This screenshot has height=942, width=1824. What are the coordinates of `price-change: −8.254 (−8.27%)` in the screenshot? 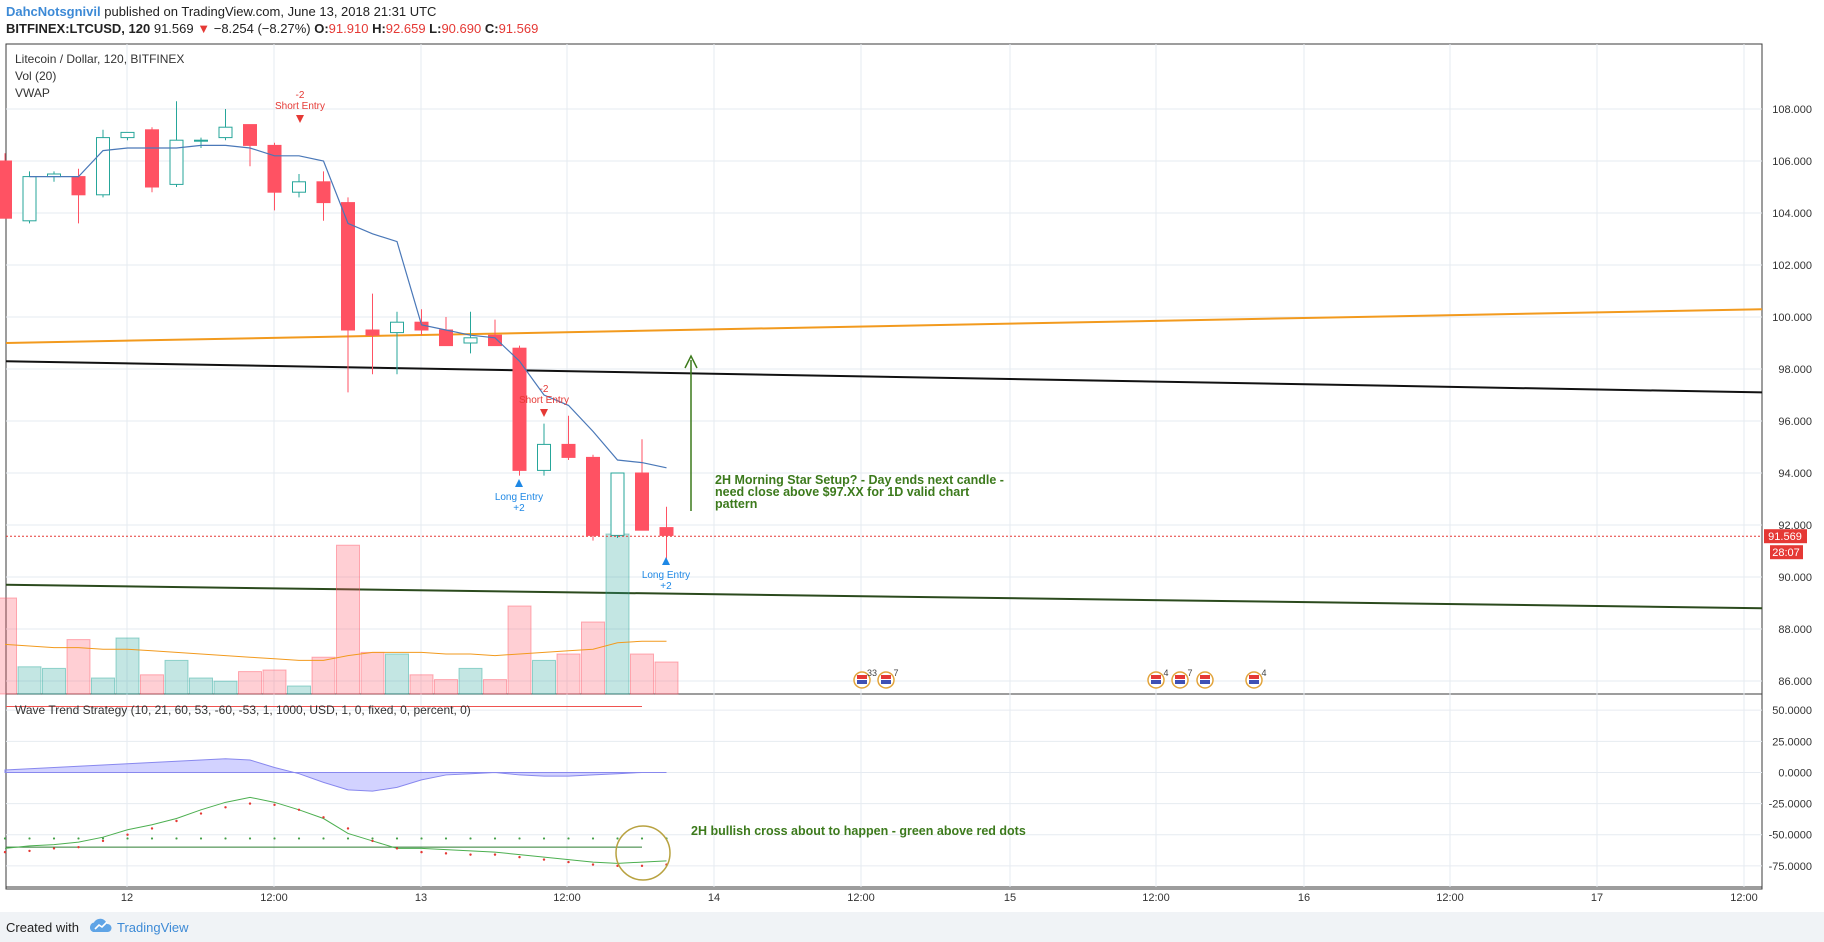 It's located at (262, 28).